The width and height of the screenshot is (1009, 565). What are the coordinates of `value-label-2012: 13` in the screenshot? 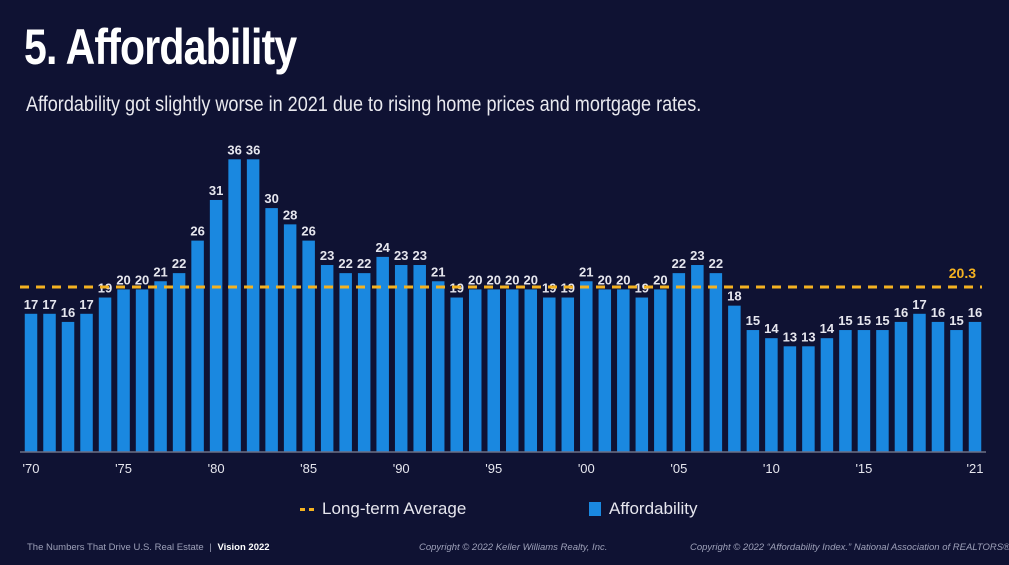 It's located at (808, 336).